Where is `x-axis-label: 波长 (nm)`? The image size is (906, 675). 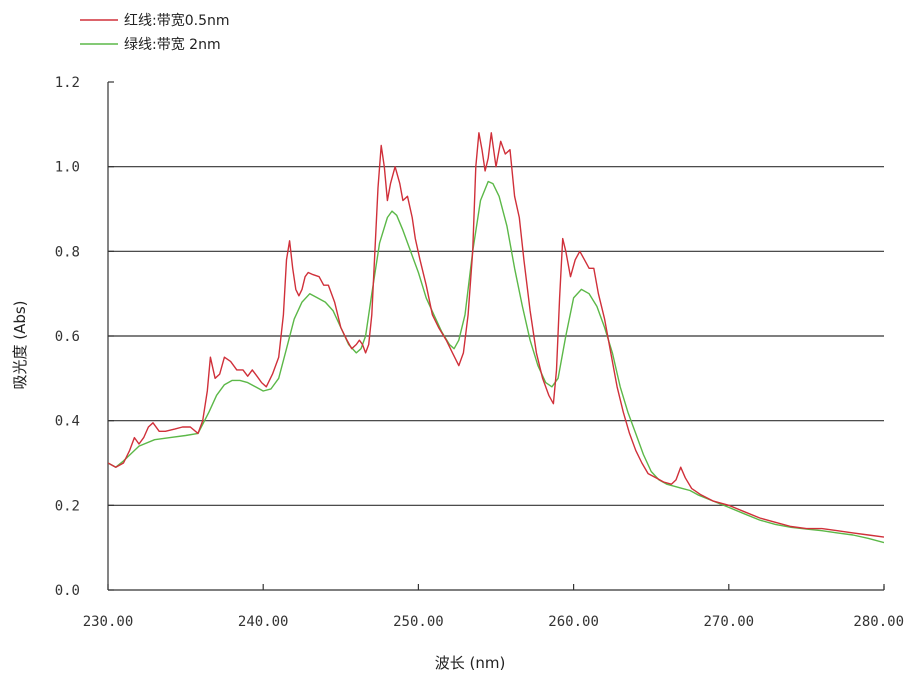
x-axis-label: 波长 (nm) is located at coordinates (470, 663).